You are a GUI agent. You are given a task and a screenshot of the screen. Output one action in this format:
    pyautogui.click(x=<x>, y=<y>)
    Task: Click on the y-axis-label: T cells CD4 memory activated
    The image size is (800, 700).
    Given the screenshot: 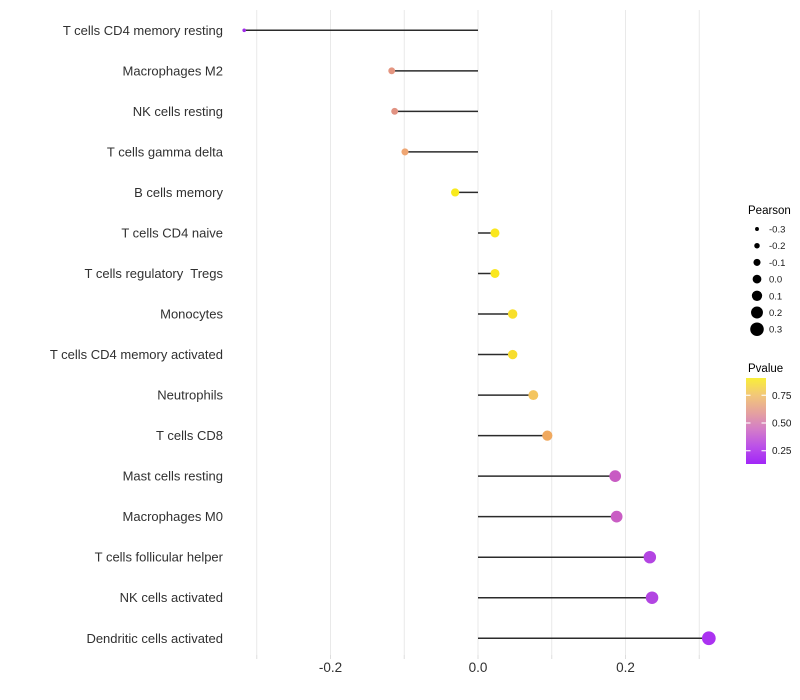 What is the action you would take?
    pyautogui.click(x=136, y=354)
    